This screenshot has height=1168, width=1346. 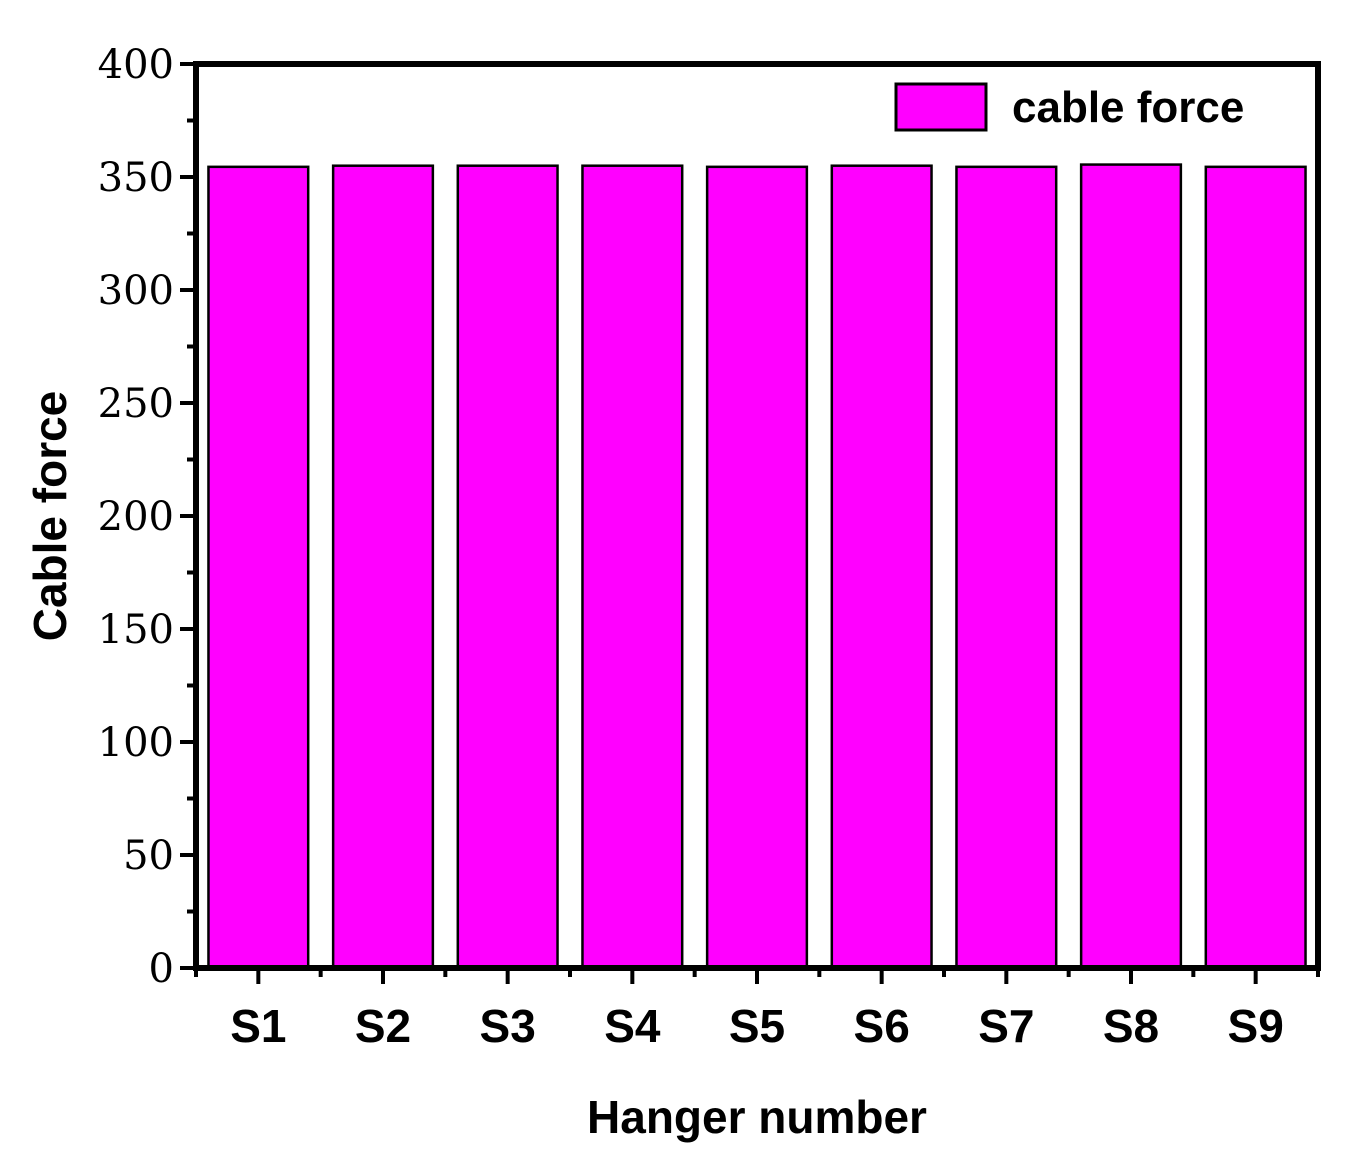 I want to click on y-tick-label: 300, so click(x=136, y=291).